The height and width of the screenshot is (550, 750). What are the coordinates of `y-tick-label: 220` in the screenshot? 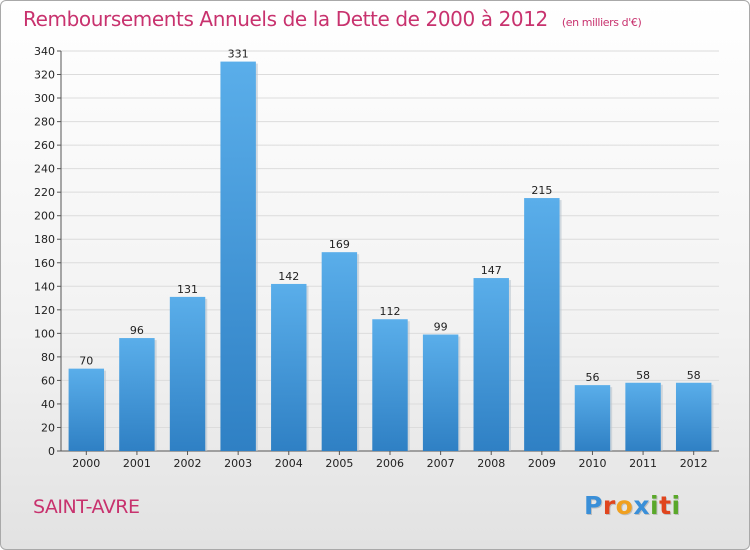 It's located at (44, 192).